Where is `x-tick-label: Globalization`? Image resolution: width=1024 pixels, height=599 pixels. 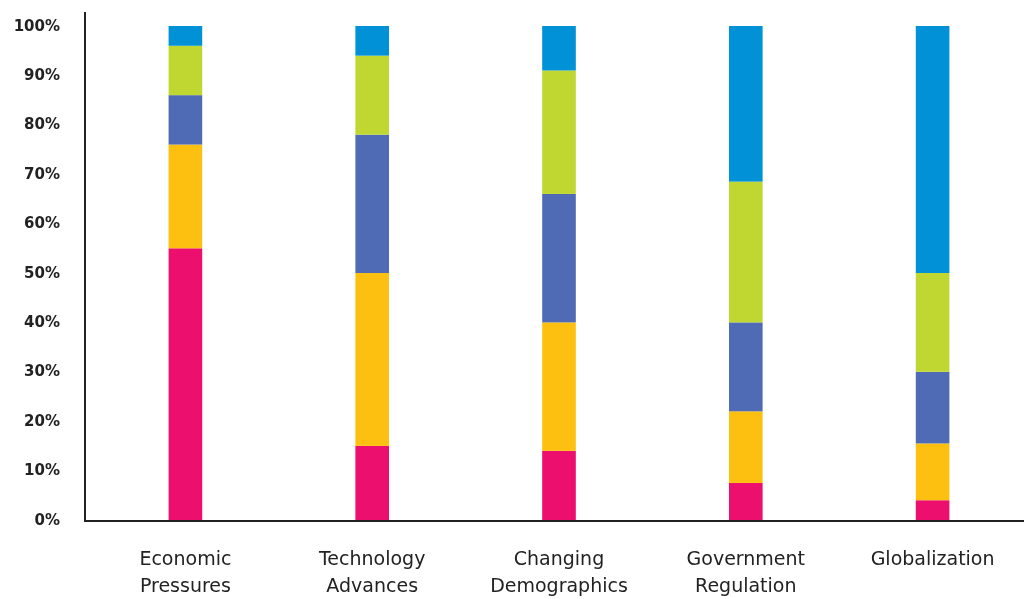
x-tick-label: Globalization is located at coordinates (932, 558).